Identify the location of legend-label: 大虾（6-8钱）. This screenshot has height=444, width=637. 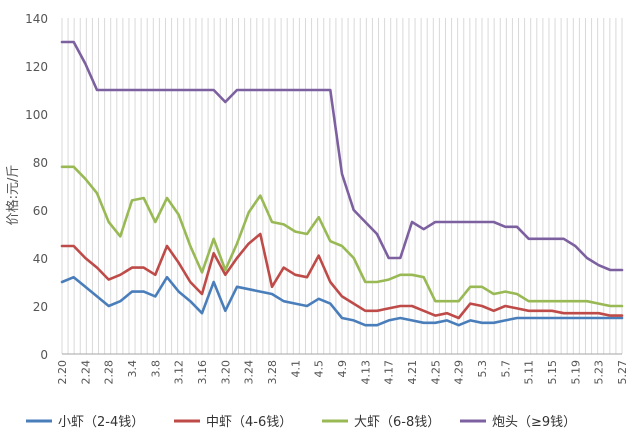
(397, 422).